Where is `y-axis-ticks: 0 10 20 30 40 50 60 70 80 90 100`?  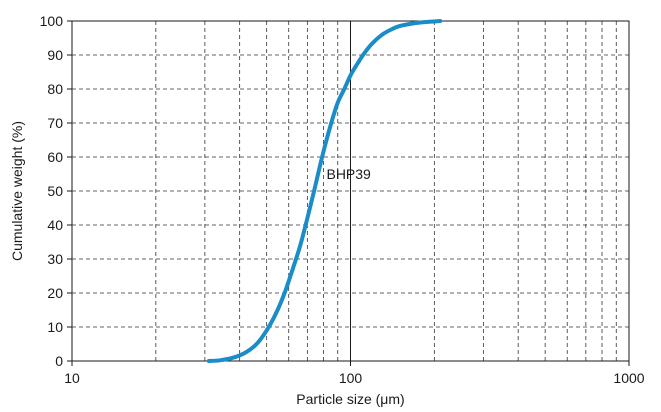
y-axis-ticks: 0 10 20 30 40 50 60 70 80 90 100 is located at coordinates (56, 191).